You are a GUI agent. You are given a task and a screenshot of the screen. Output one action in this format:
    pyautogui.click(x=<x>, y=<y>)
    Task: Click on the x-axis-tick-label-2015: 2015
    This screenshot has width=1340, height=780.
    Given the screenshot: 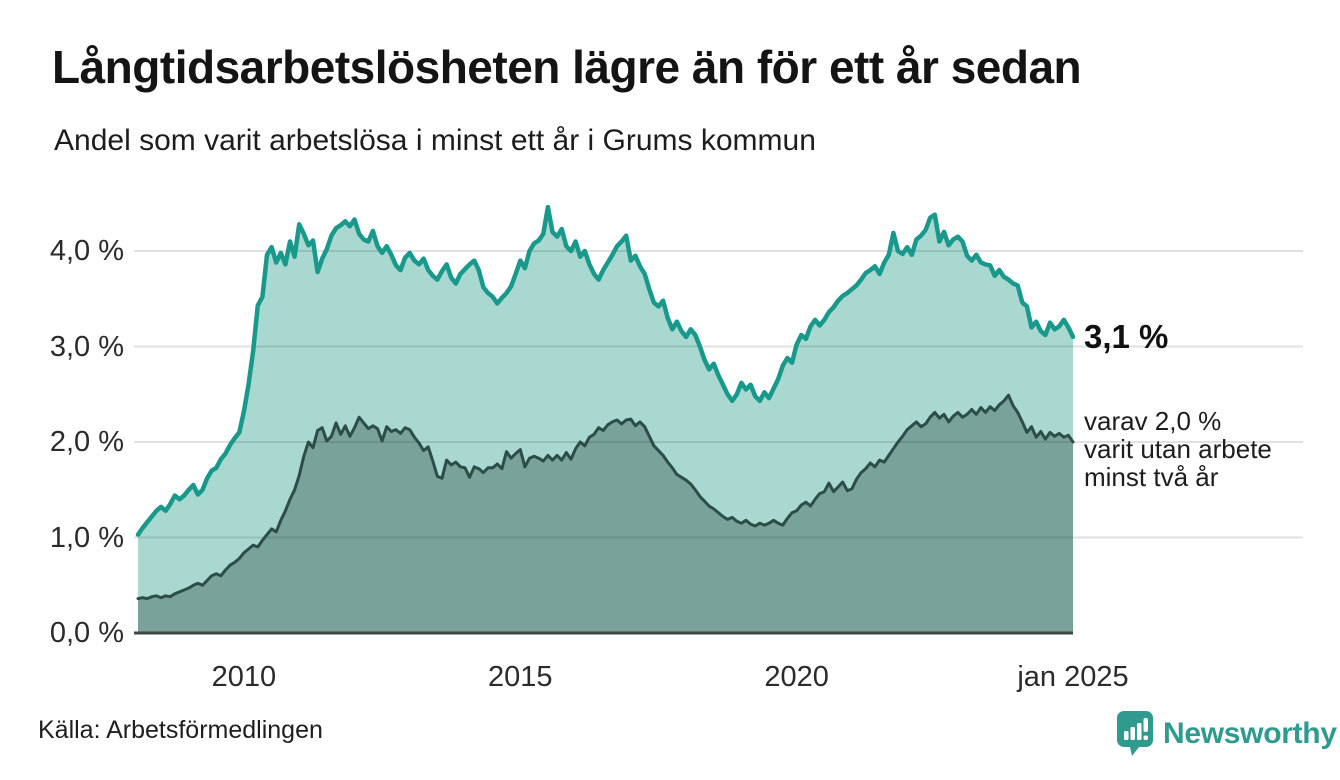 What is the action you would take?
    pyautogui.click(x=520, y=677)
    